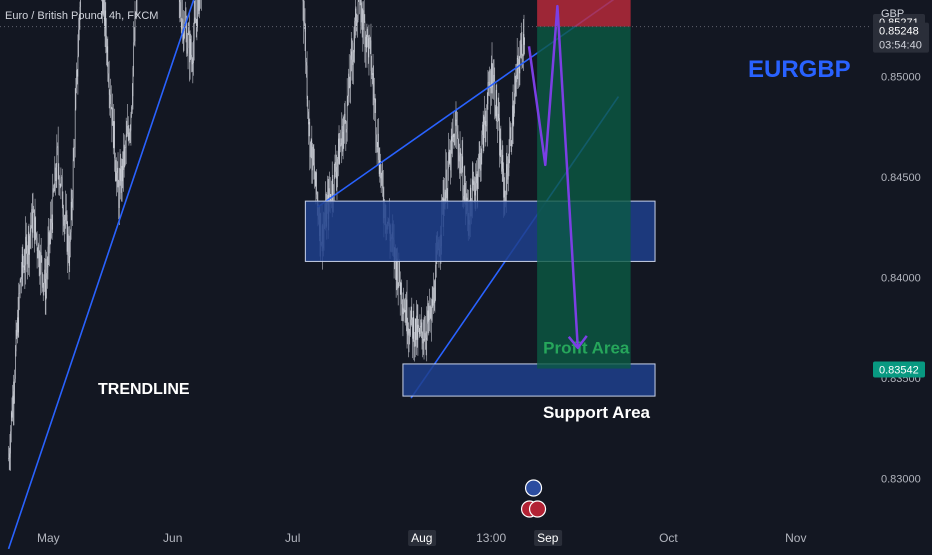  I want to click on event-icons, so click(533, 498).